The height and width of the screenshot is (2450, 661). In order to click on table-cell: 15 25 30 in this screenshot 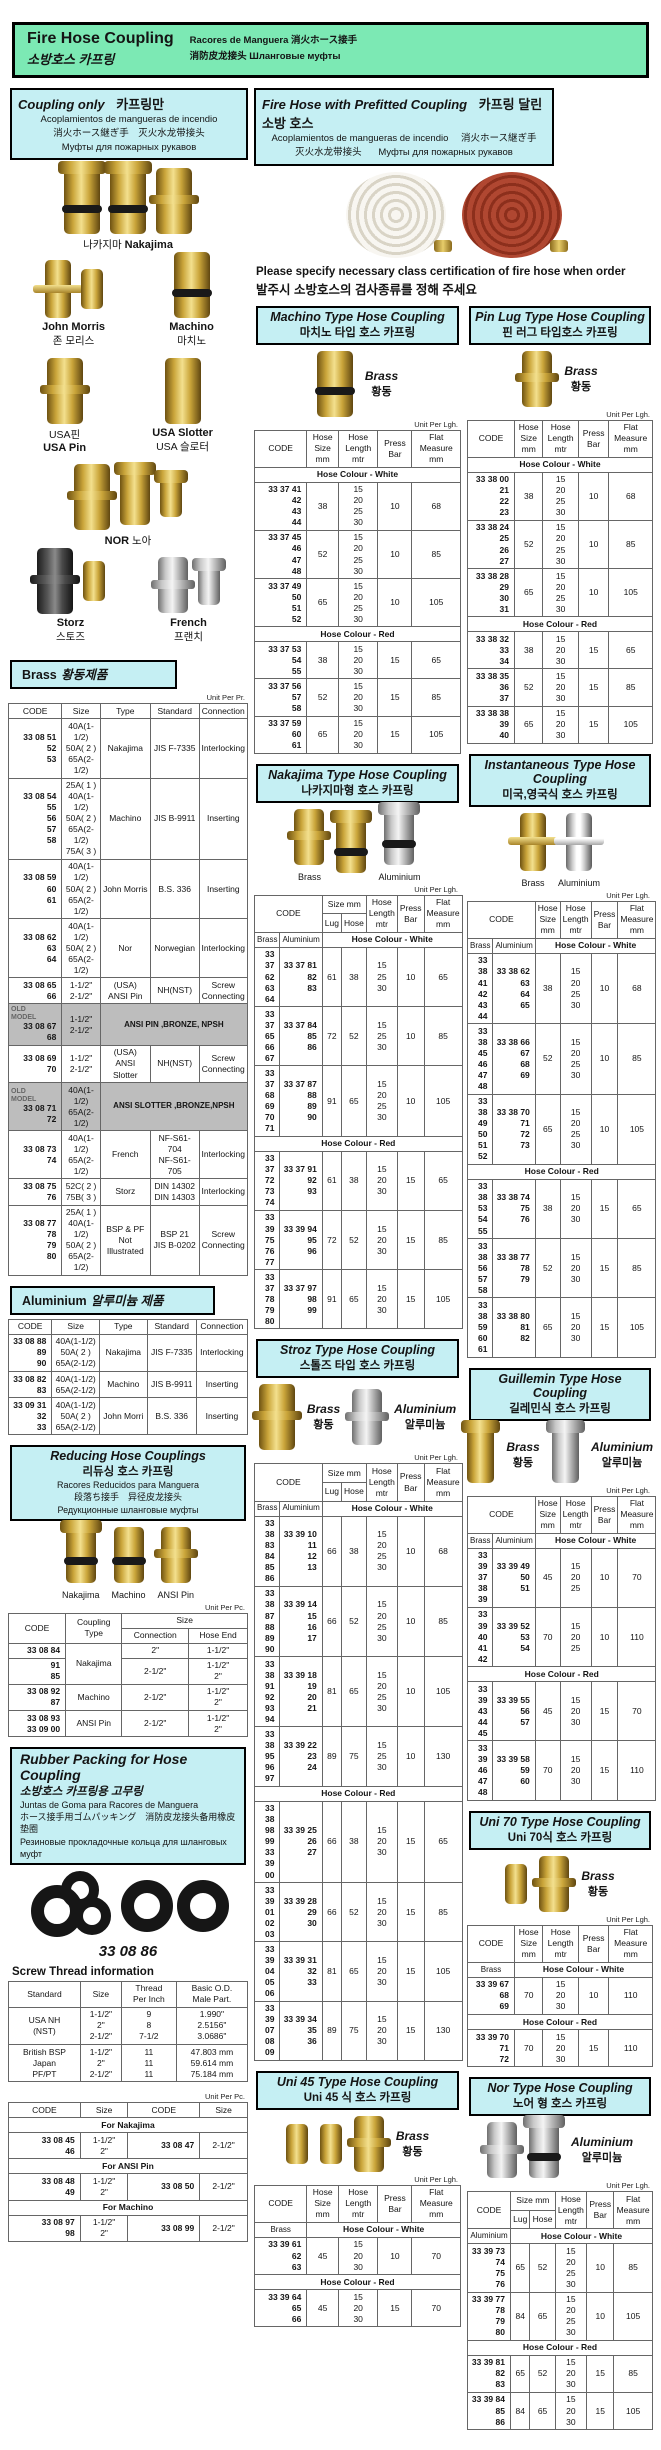, I will do `click(381, 977)`.